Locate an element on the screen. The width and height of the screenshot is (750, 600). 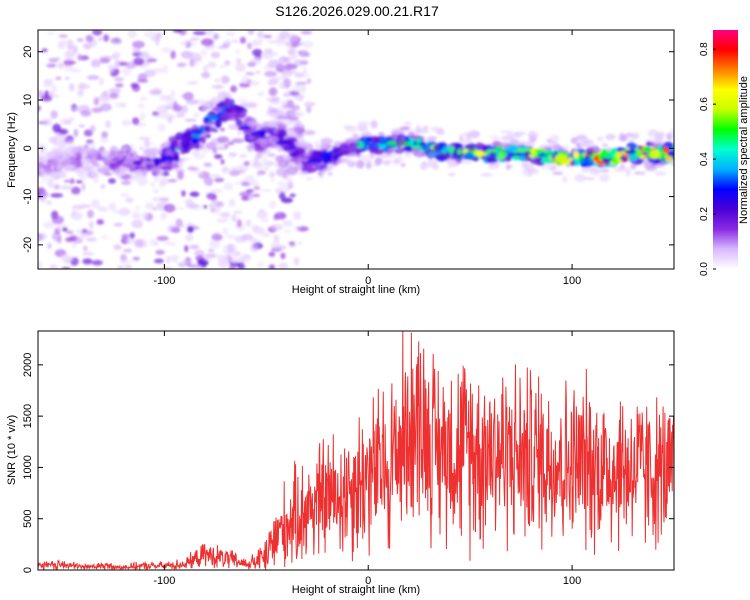
y-tick-label: -20 is located at coordinates (28, 245).